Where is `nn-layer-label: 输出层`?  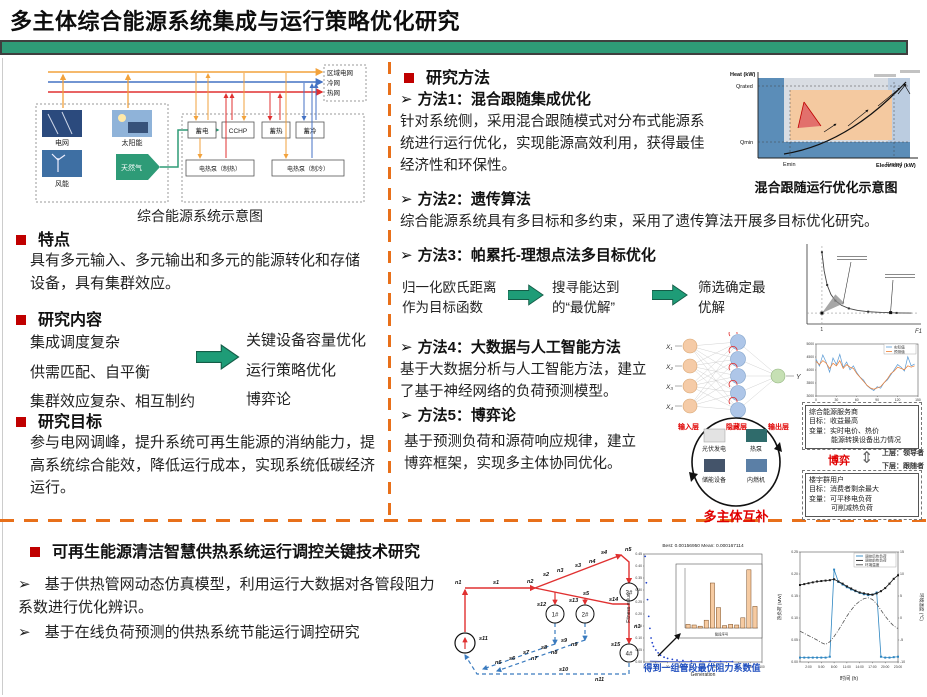 nn-layer-label: 输出层 is located at coordinates (778, 426).